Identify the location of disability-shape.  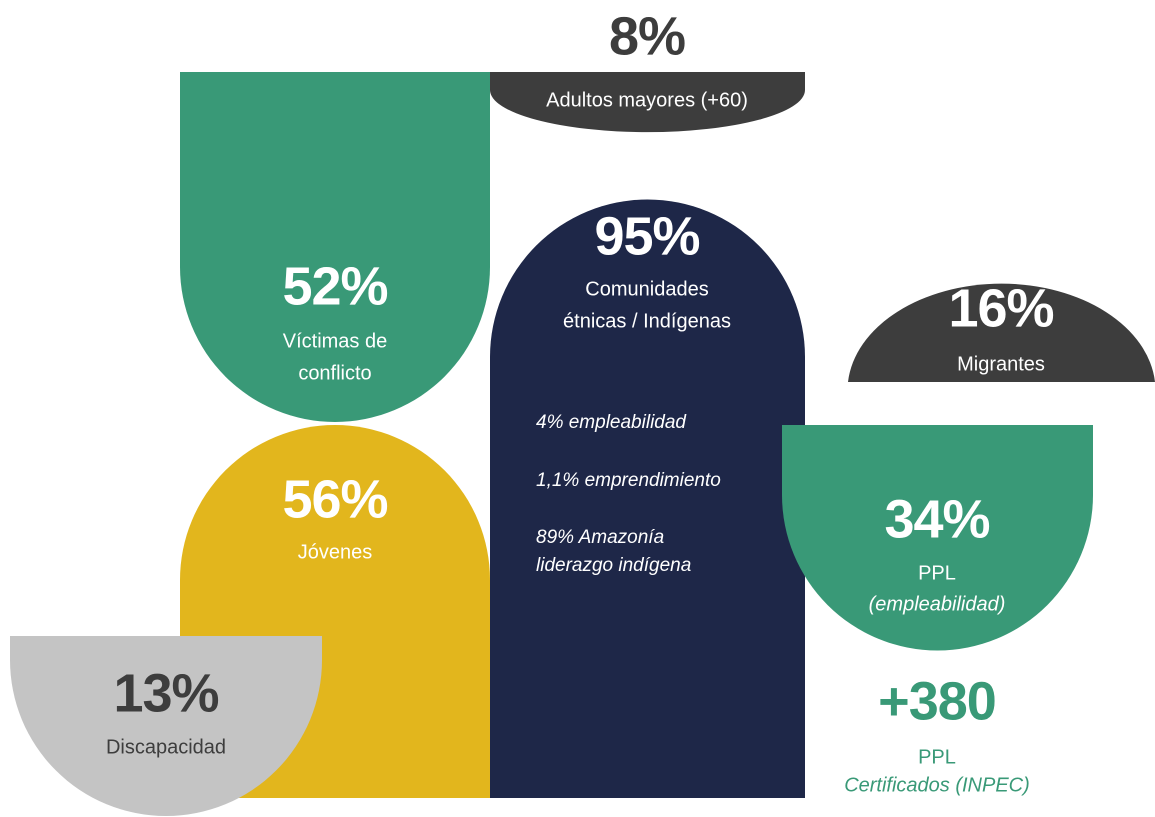
(166, 726).